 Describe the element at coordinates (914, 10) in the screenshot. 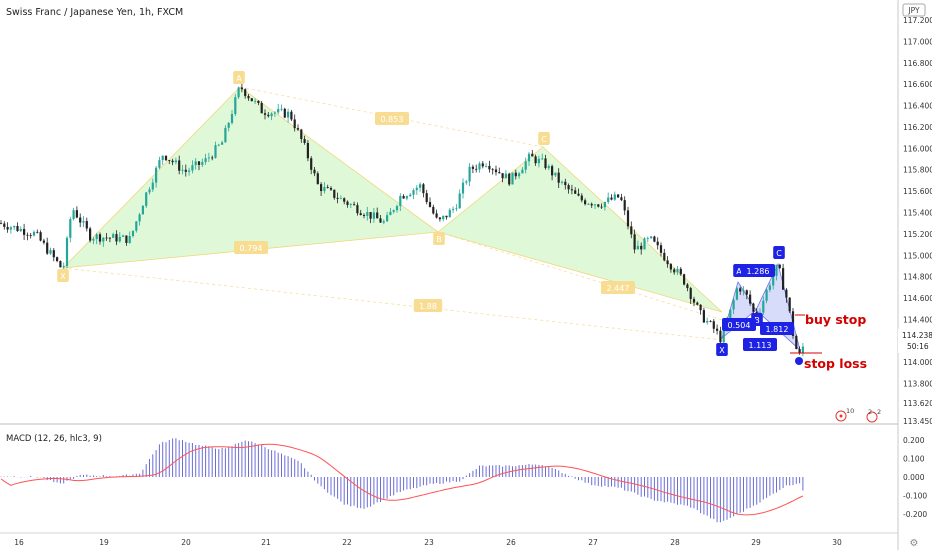

I see `currency-badge` at that location.